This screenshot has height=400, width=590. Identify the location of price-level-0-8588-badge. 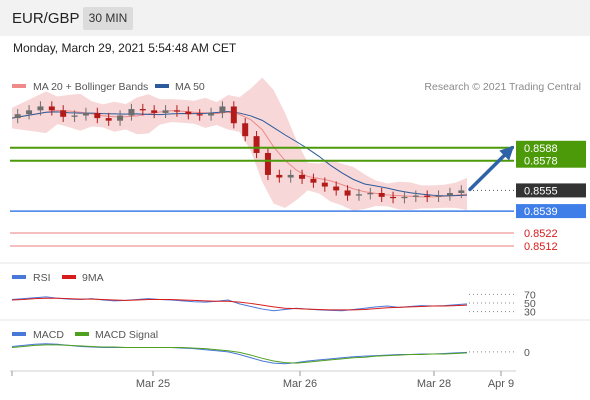
(551, 147).